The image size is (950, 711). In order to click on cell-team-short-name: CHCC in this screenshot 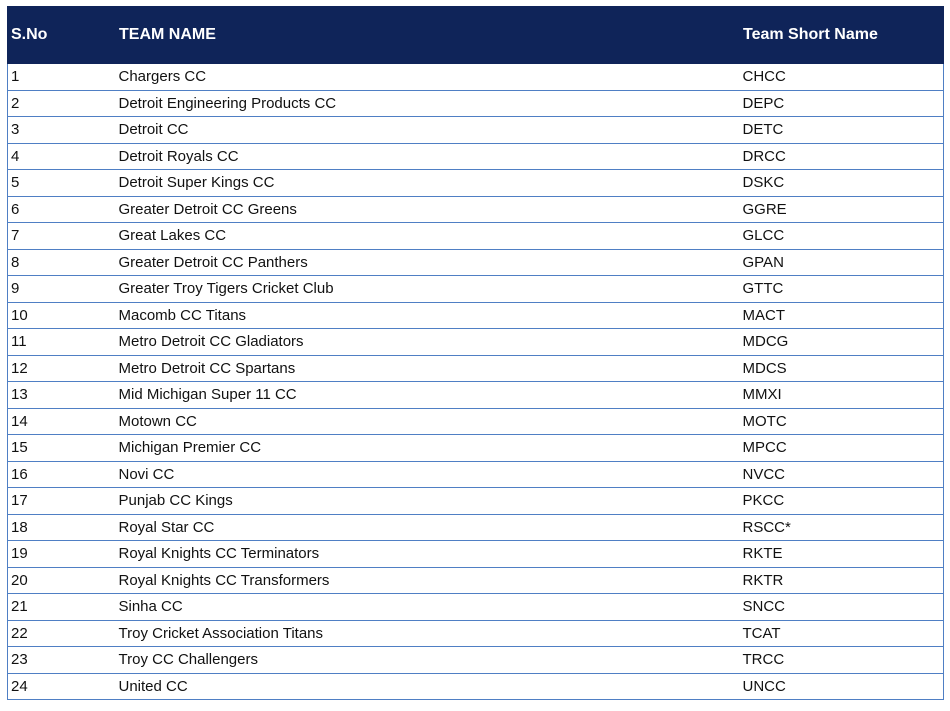, I will do `click(840, 77)`.